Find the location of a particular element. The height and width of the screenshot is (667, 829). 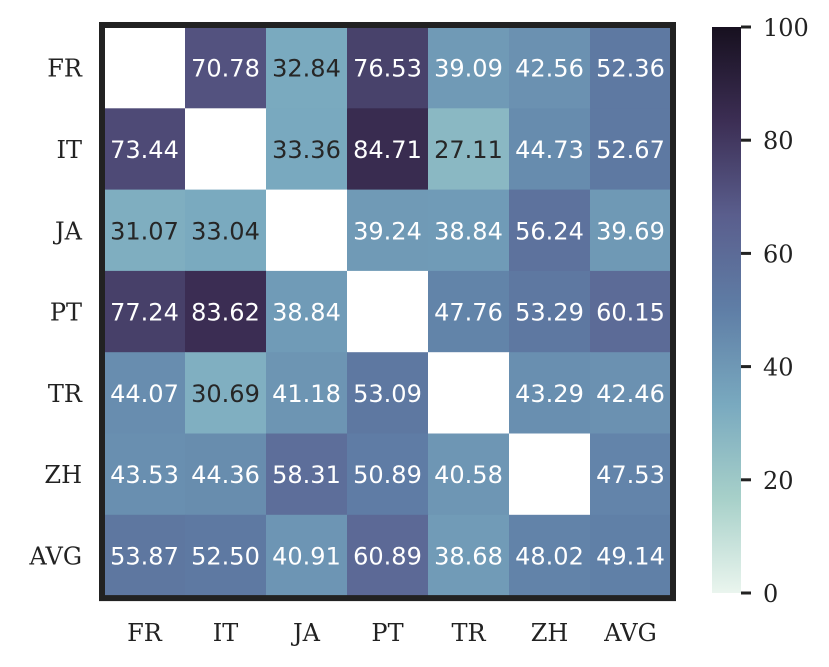

cell-value-label: 27.11 is located at coordinates (468, 150).